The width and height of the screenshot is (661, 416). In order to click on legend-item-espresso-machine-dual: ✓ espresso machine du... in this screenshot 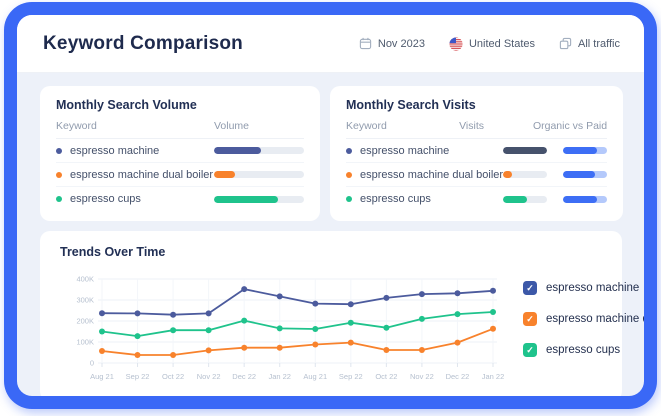, I will do `click(583, 319)`.